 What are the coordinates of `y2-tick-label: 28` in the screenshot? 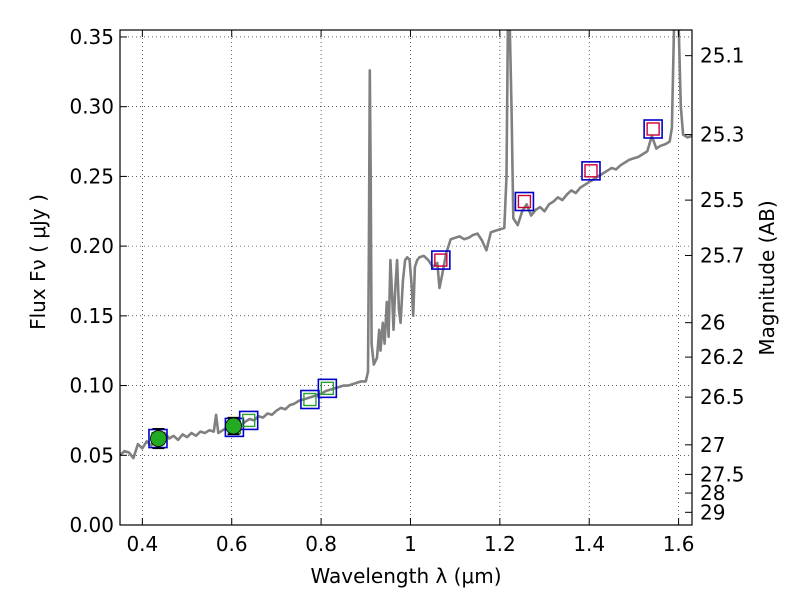 It's located at (712, 493).